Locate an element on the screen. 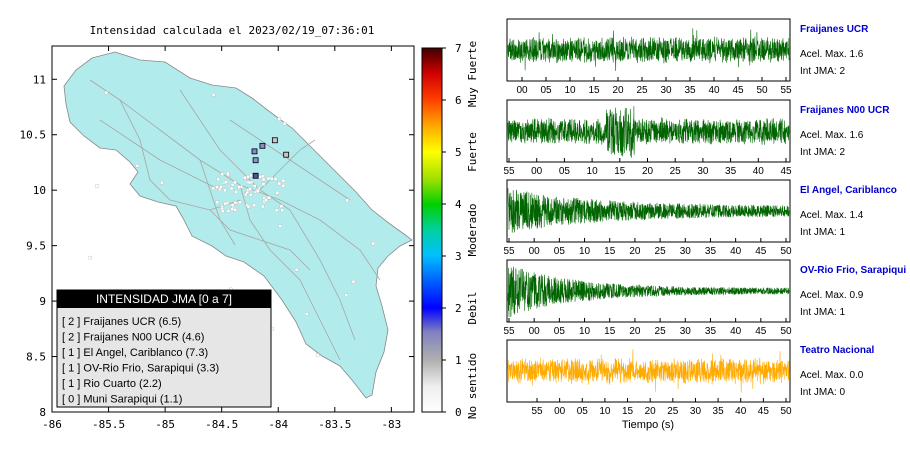  colorbar-tick-label: 0 is located at coordinates (458, 412).